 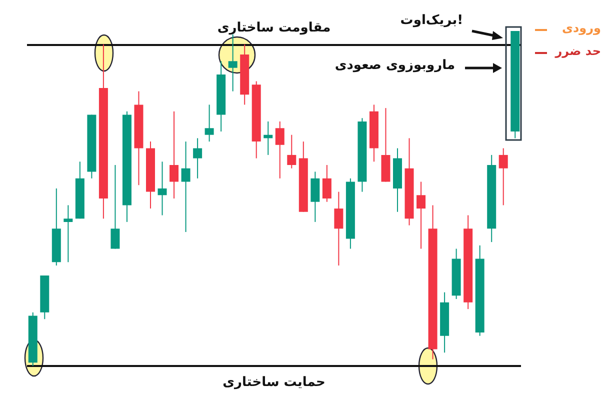 What do you see at coordinates (395, 65) in the screenshot?
I see `annotation: ماروبوزوی صعودی` at bounding box center [395, 65].